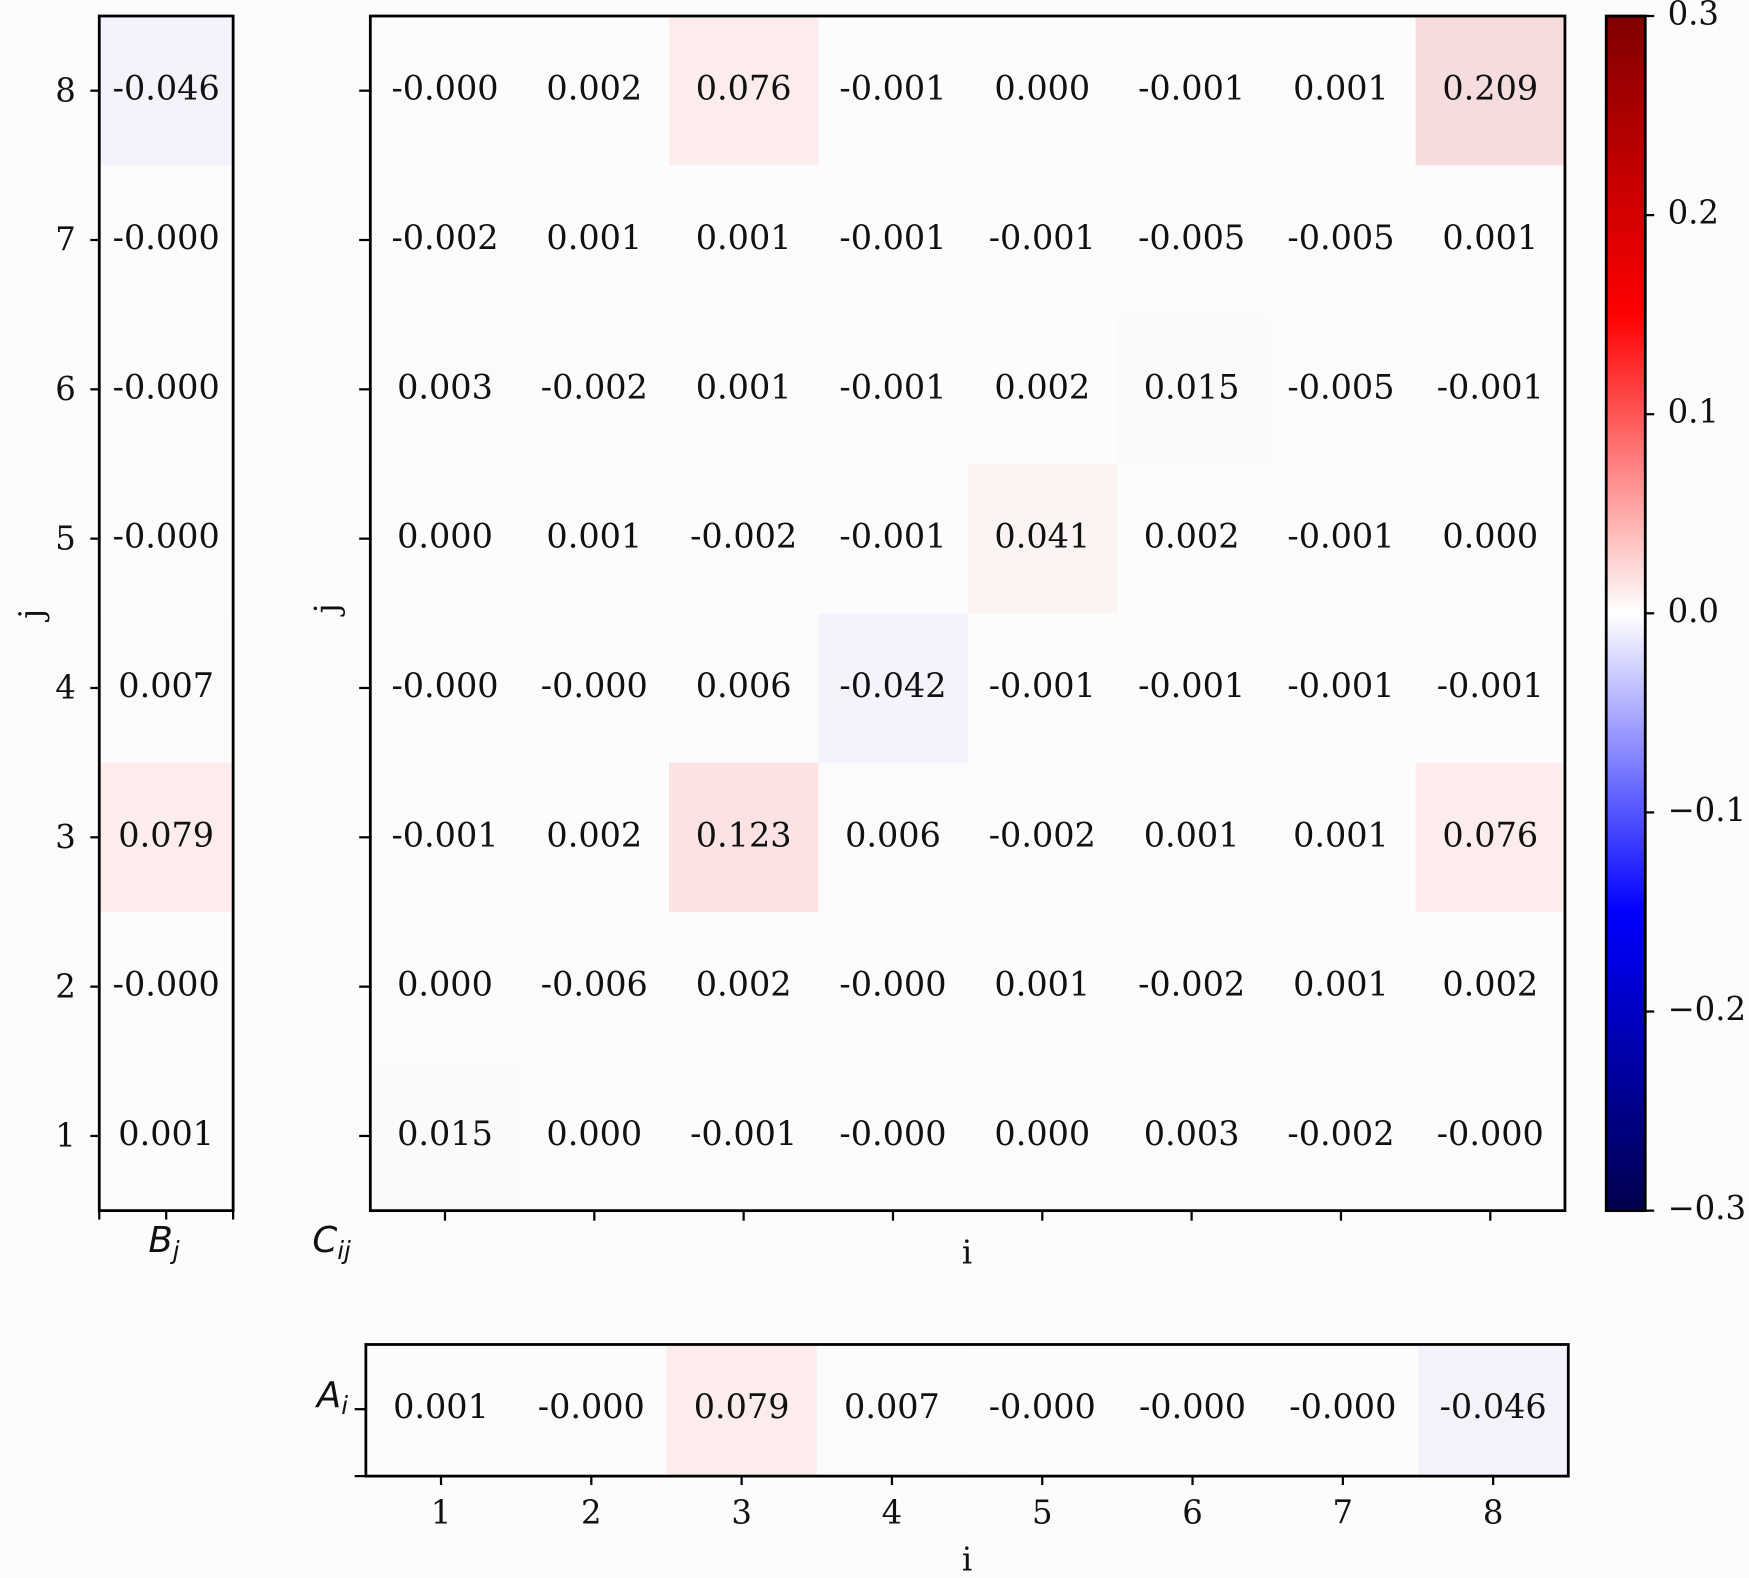  What do you see at coordinates (1707, 1009) in the screenshot?
I see `colorbar-tick-label: −0.2` at bounding box center [1707, 1009].